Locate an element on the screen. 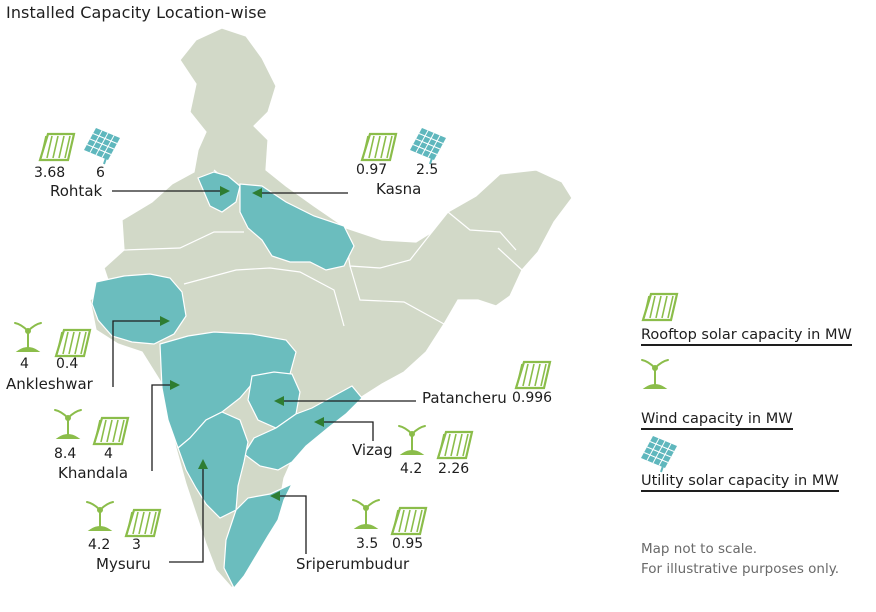 Image resolution: width=876 pixels, height=612 pixels. rohtak-utility-value: 6 is located at coordinates (100, 173).